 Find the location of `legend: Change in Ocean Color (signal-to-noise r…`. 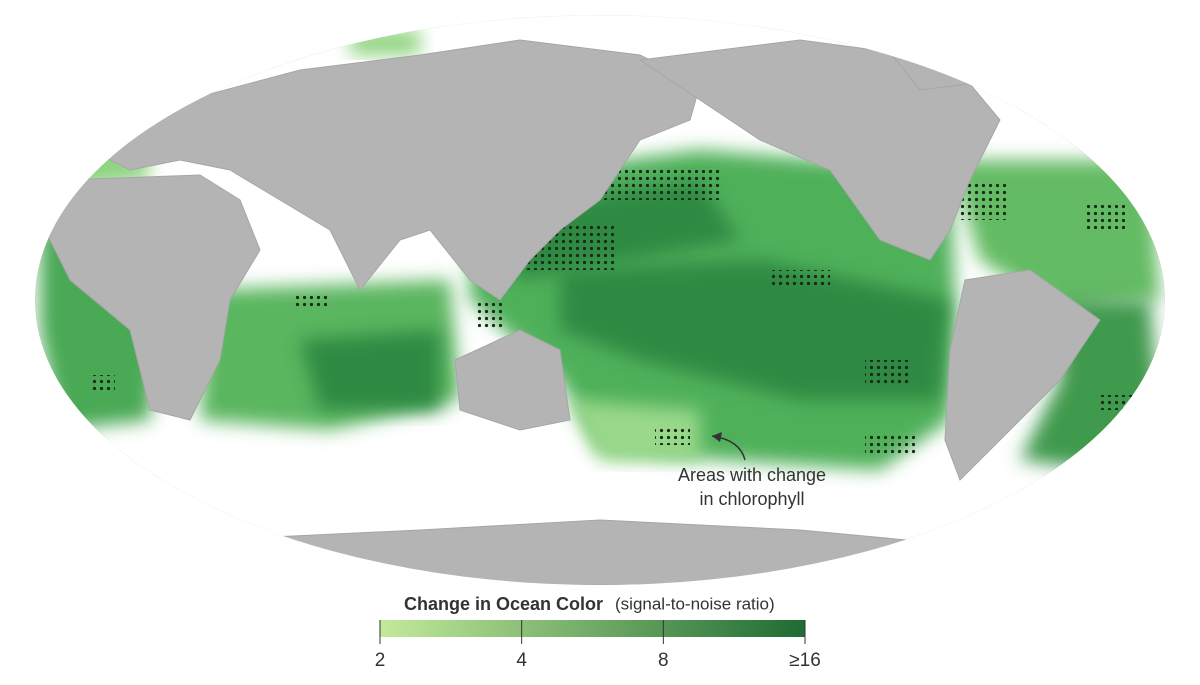

legend: Change in Ocean Color (signal-to-noise r… is located at coordinates (598, 632).